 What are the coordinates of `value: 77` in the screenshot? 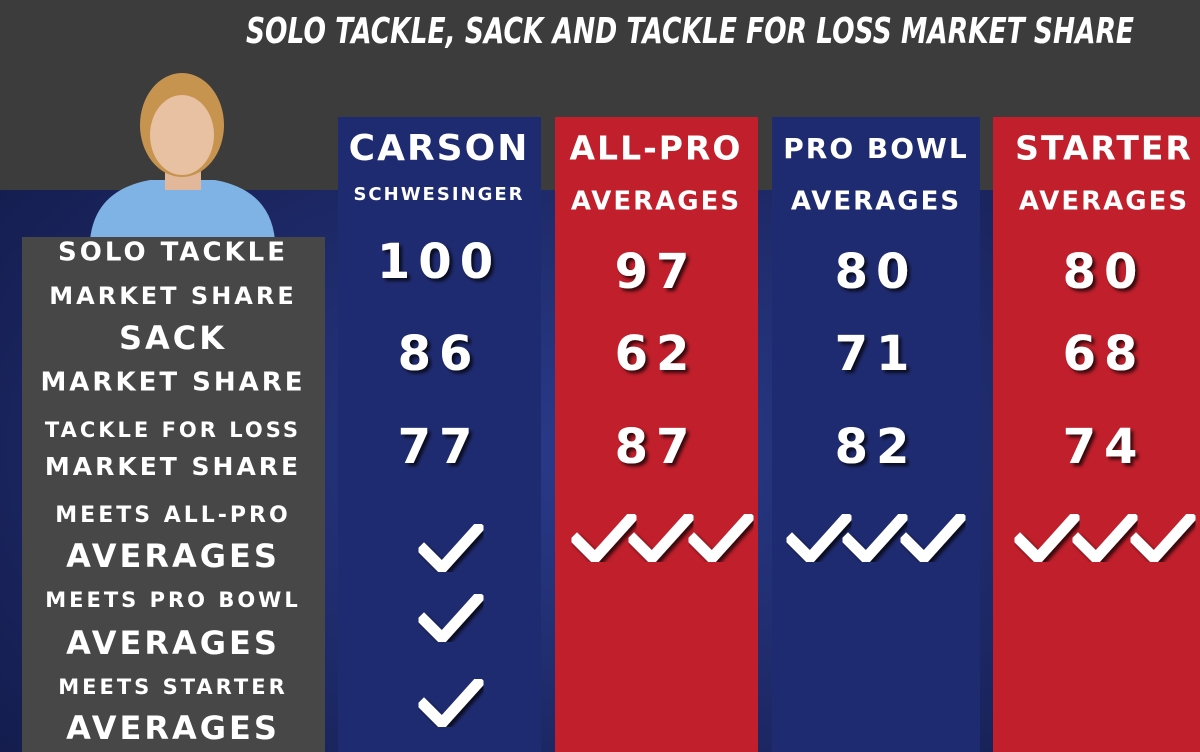 It's located at (439, 447).